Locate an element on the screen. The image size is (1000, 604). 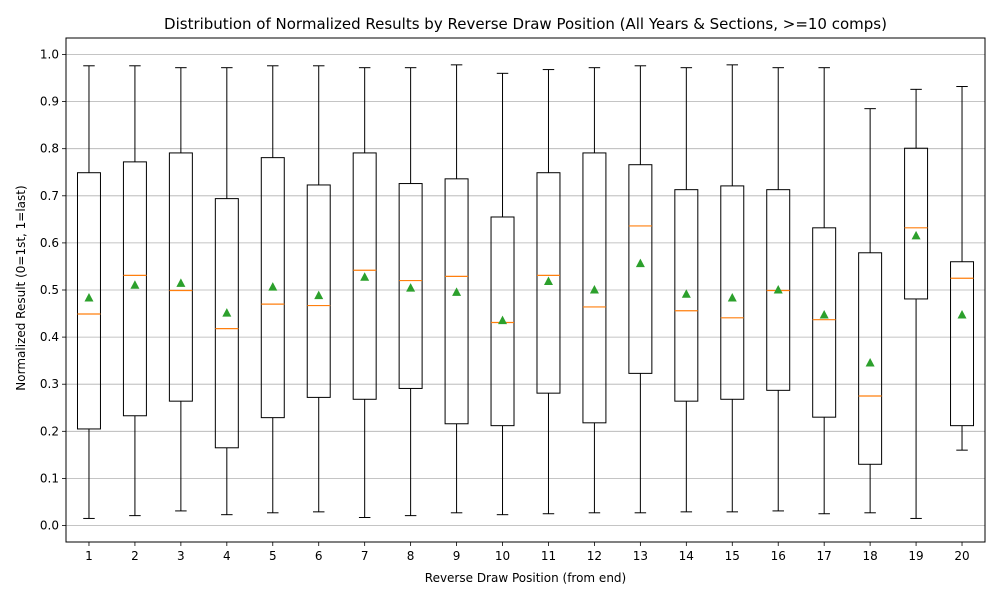
x-tick-label: 13 is located at coordinates (640, 556).